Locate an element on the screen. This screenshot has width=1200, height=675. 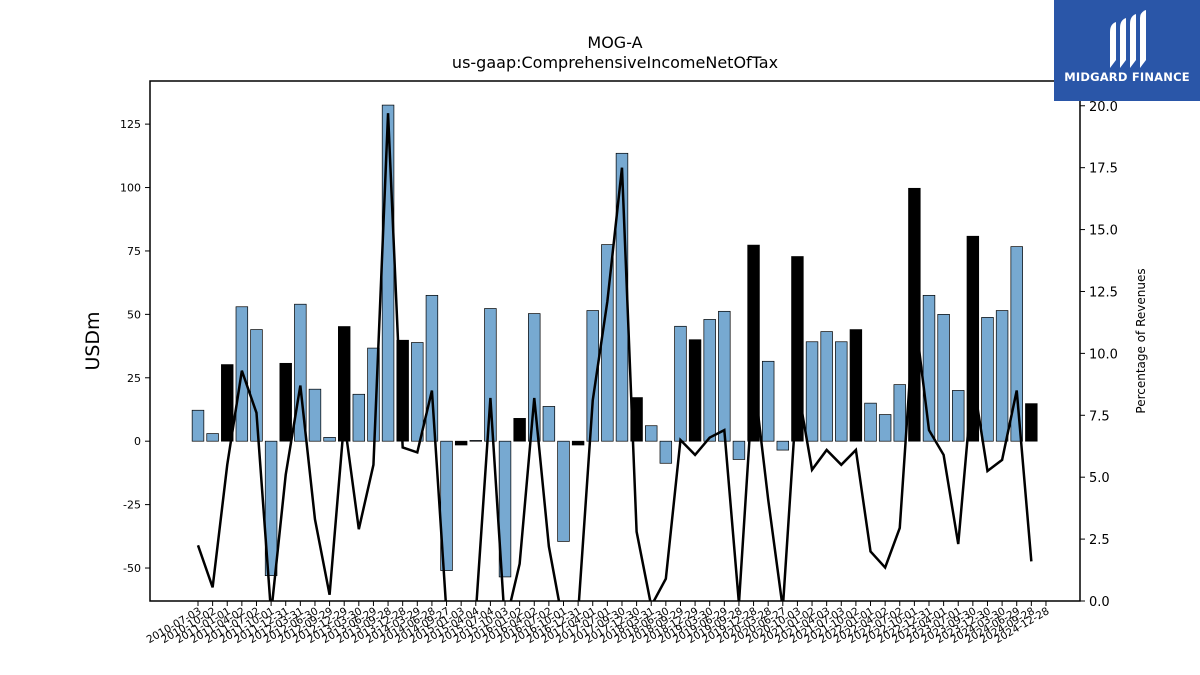
y2-tick-label: 10.0 is located at coordinates (1103, 354).